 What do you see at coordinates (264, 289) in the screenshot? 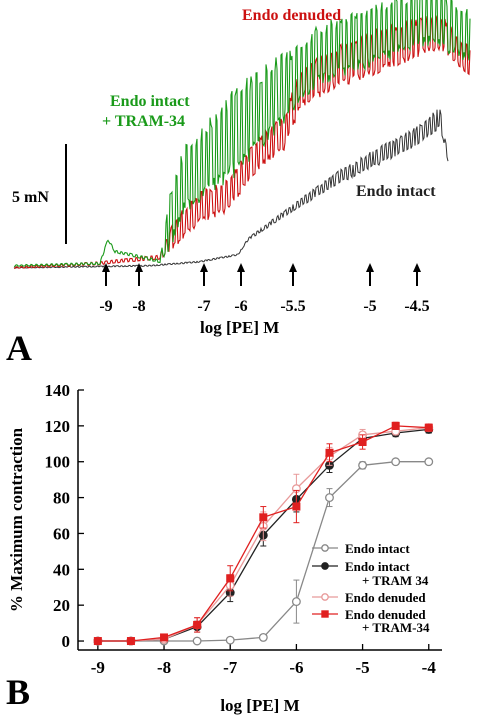
I see `arrow-markers: -9 -8 -7 -6 -5.5 -5 -4.5` at bounding box center [264, 289].